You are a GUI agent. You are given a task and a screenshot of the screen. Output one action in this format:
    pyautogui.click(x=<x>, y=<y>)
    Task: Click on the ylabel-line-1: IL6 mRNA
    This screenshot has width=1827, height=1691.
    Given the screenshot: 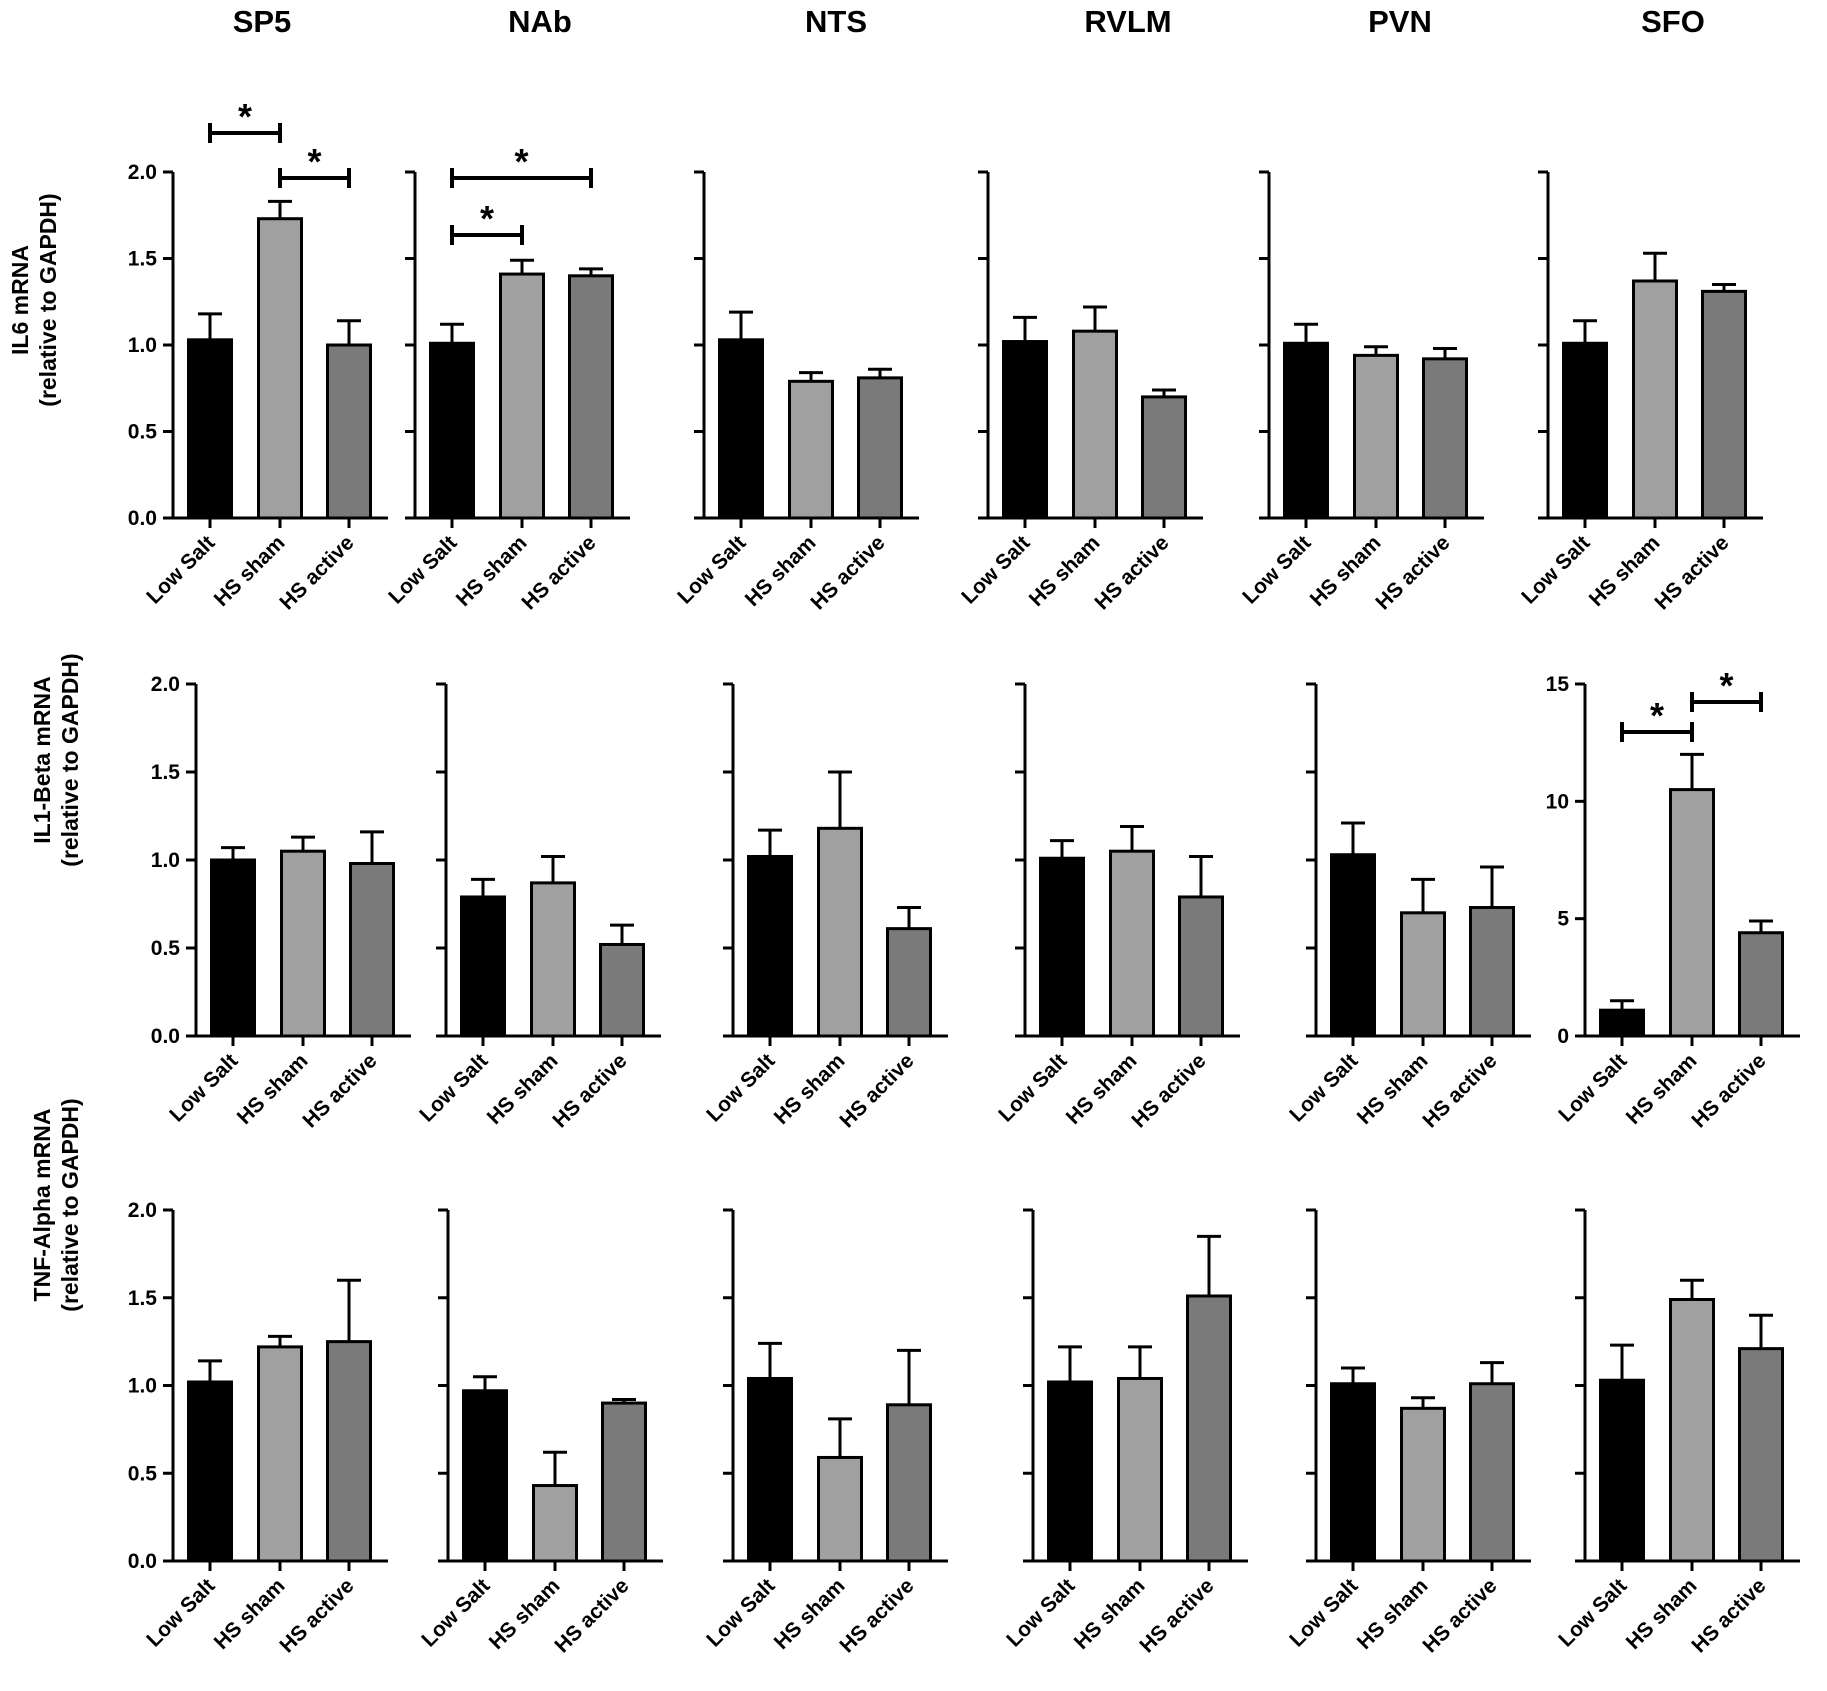 What is the action you would take?
    pyautogui.click(x=20, y=300)
    